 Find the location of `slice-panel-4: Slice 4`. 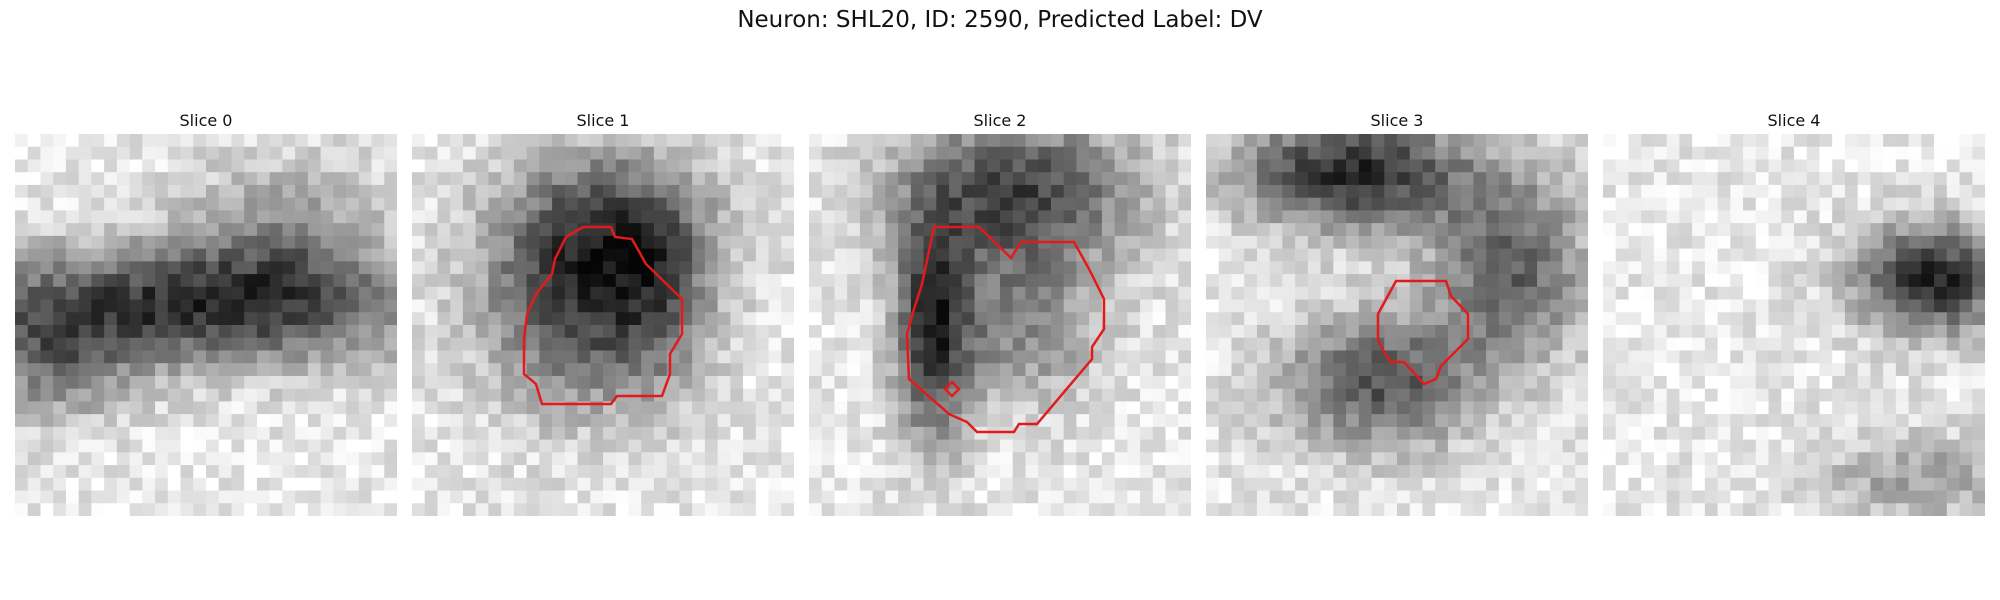

slice-panel-4: Slice 4 is located at coordinates (1794, 312).